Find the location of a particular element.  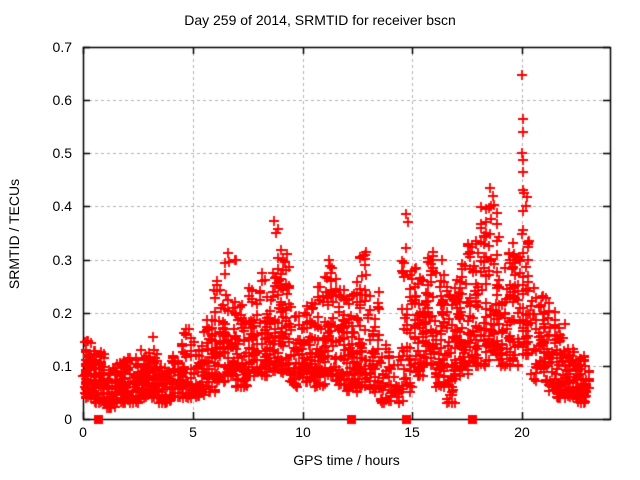

y-axis-label: SRMTID / TECUs is located at coordinates (14, 234).